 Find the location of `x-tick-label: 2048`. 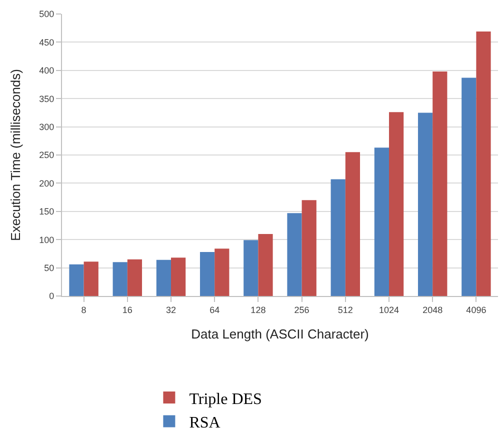

x-tick-label: 2048 is located at coordinates (432, 309).